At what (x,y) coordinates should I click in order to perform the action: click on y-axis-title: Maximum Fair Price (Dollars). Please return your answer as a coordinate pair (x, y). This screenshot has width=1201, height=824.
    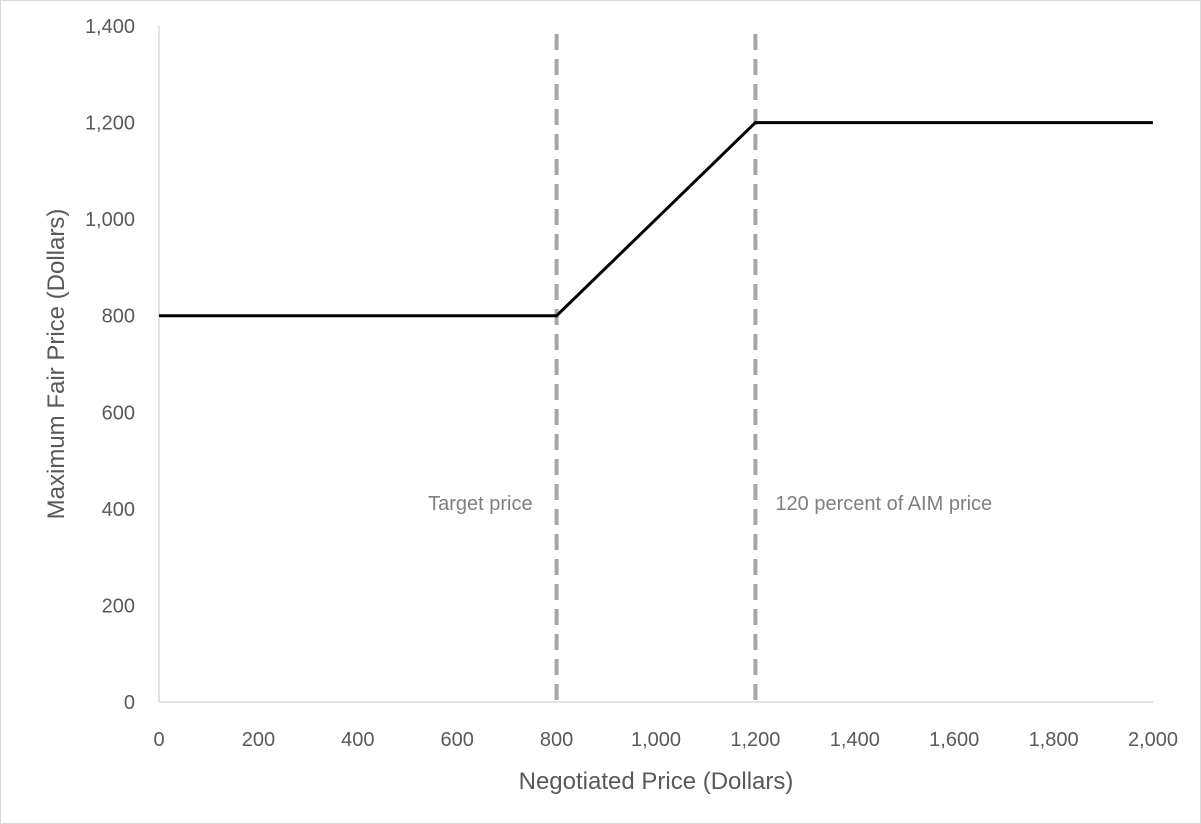
    Looking at the image, I should click on (56, 364).